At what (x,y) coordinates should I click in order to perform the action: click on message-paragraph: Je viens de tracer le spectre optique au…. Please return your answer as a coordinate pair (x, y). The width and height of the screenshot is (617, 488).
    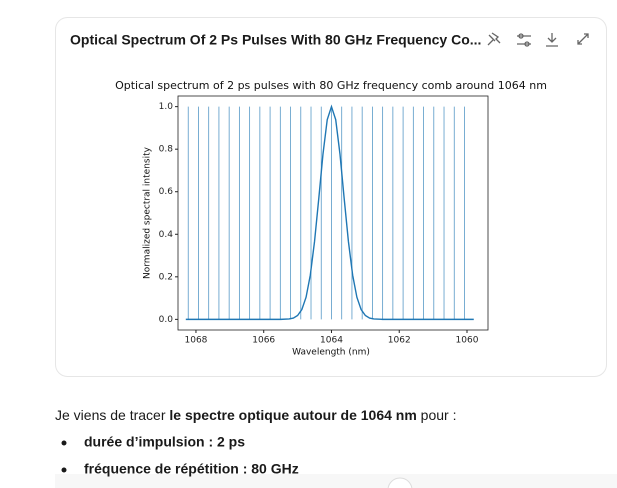
    Looking at the image, I should click on (256, 415).